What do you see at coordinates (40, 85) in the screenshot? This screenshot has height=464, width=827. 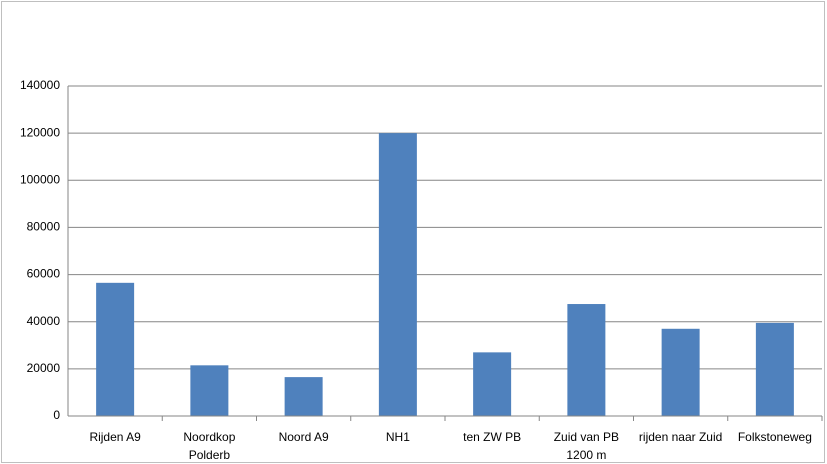 I see `y-tick-label: 140000` at bounding box center [40, 85].